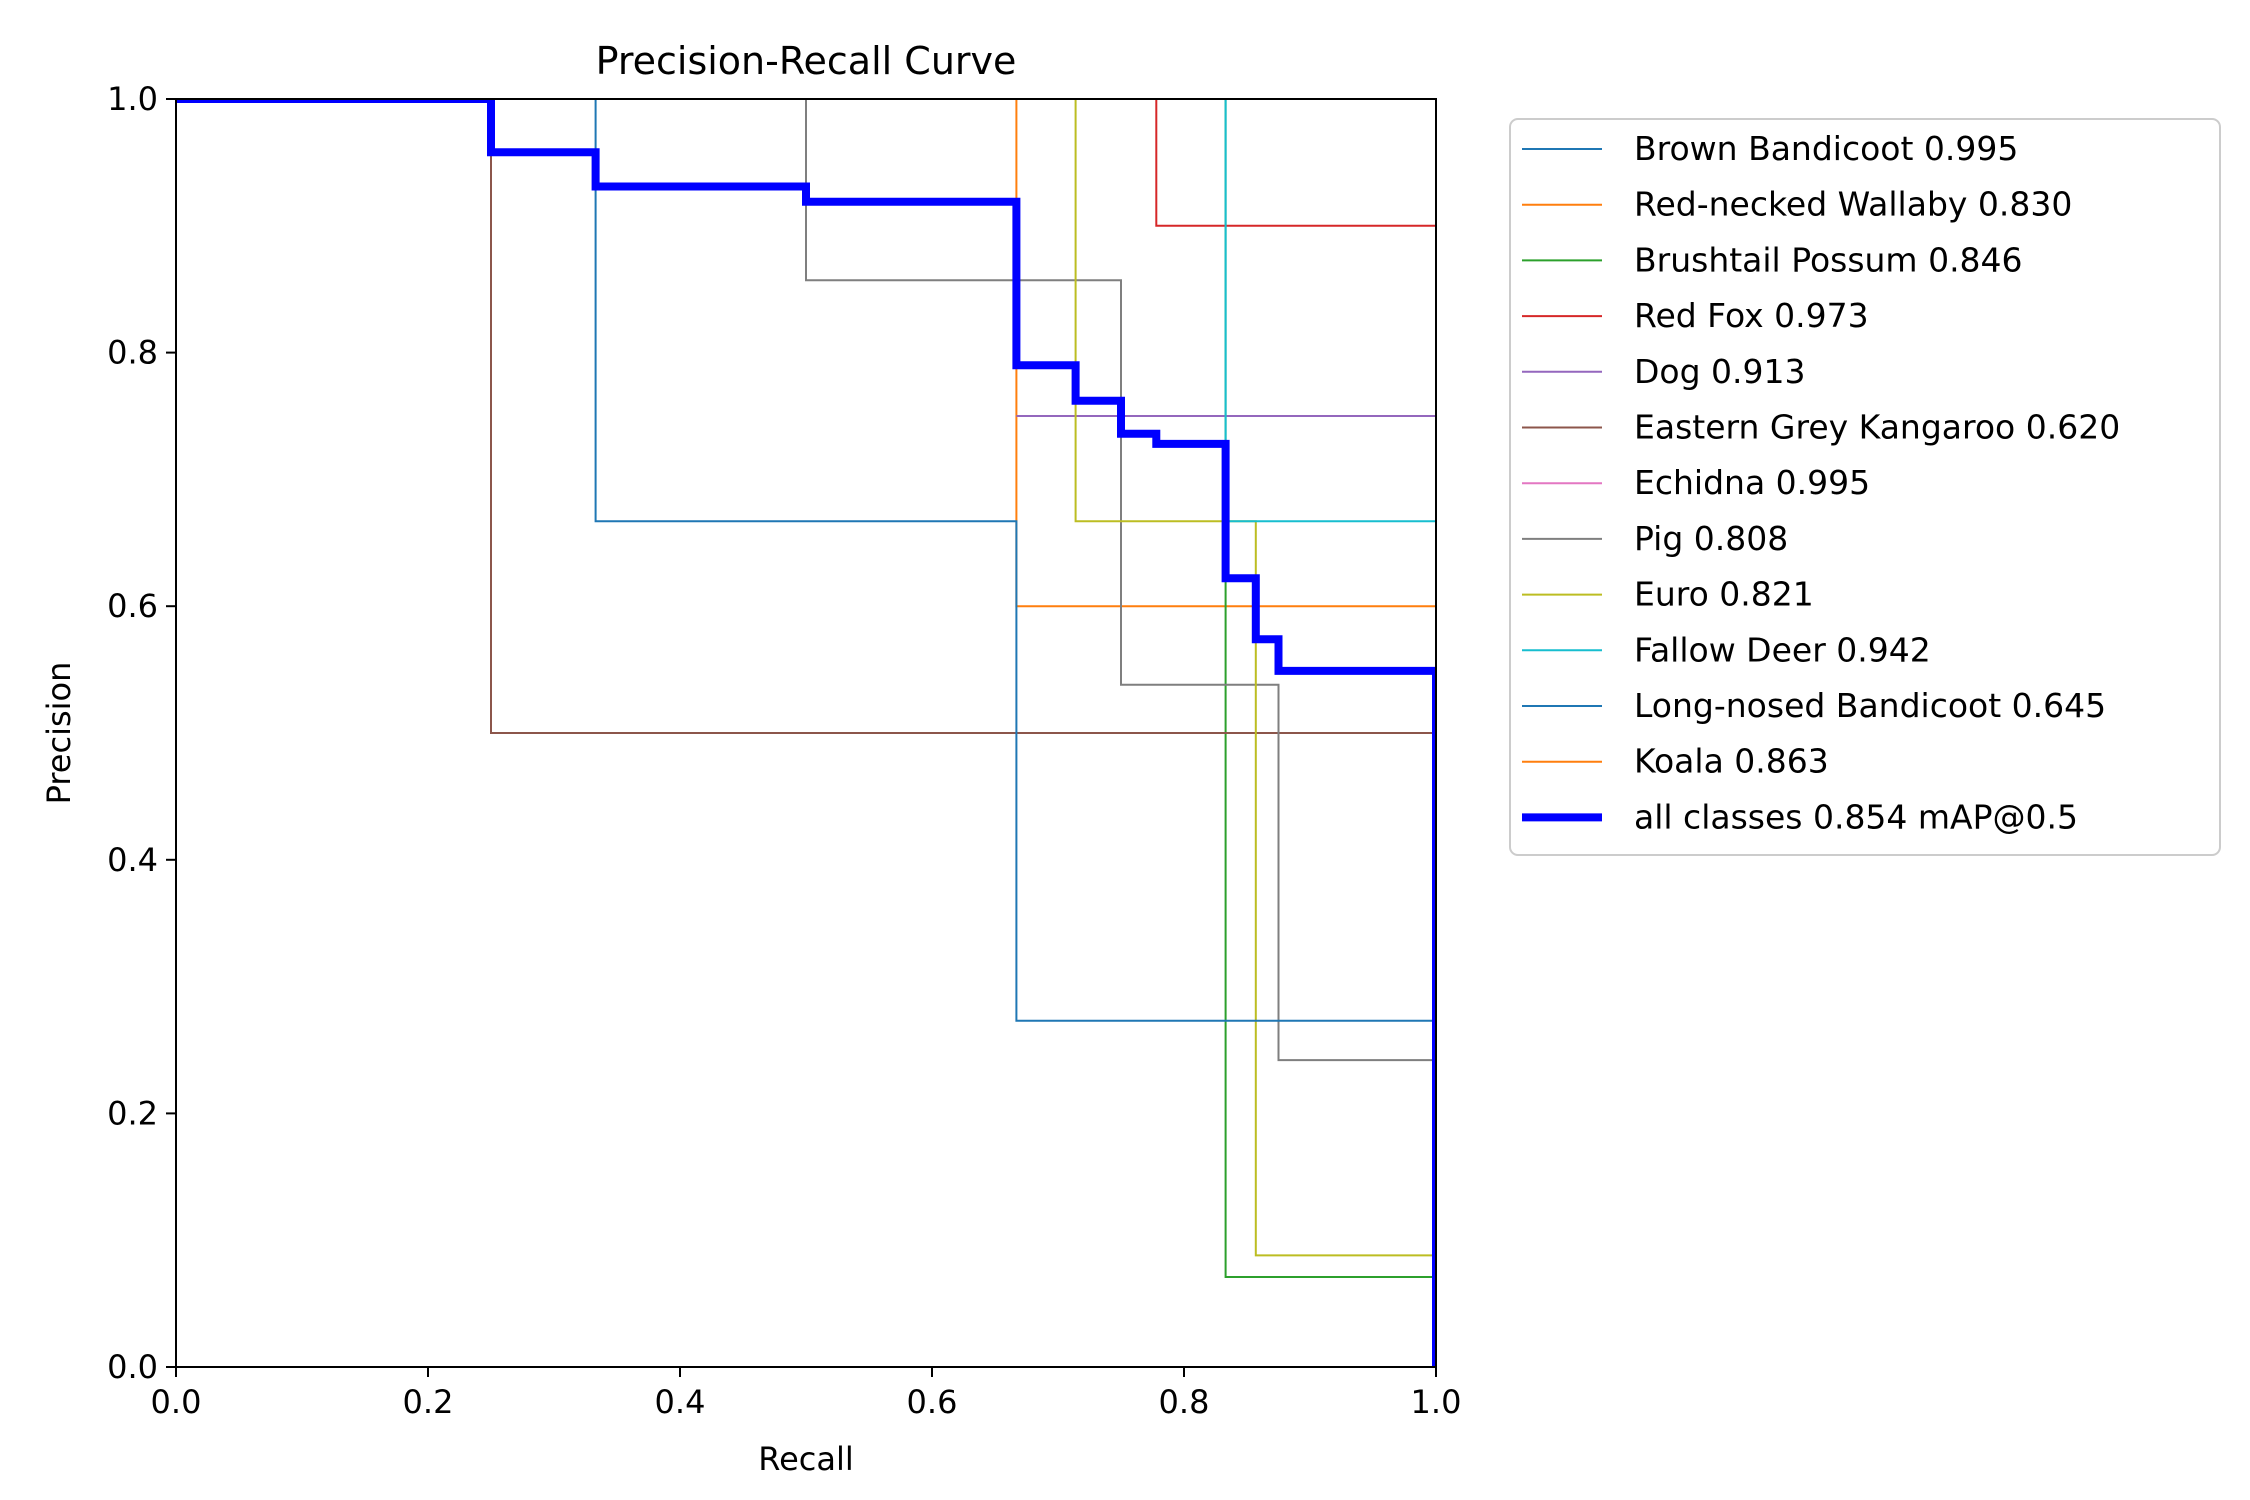  I want to click on x-tick-label: 0.4, so click(680, 1402).